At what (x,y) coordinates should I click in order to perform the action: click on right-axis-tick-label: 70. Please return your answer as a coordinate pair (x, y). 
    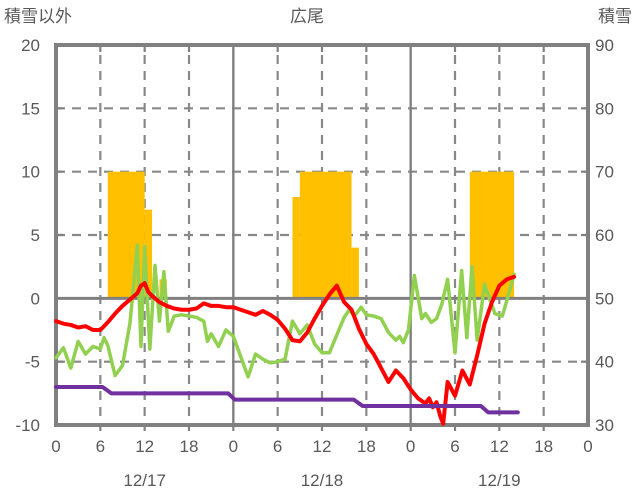
    Looking at the image, I should click on (604, 172).